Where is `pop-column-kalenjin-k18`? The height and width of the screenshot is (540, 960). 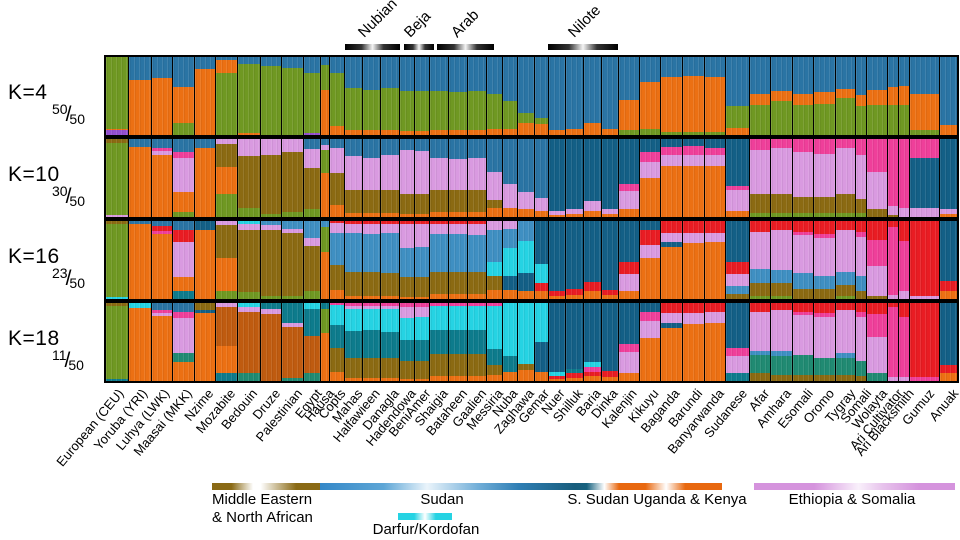
pop-column-kalenjin-k18 is located at coordinates (629, 342).